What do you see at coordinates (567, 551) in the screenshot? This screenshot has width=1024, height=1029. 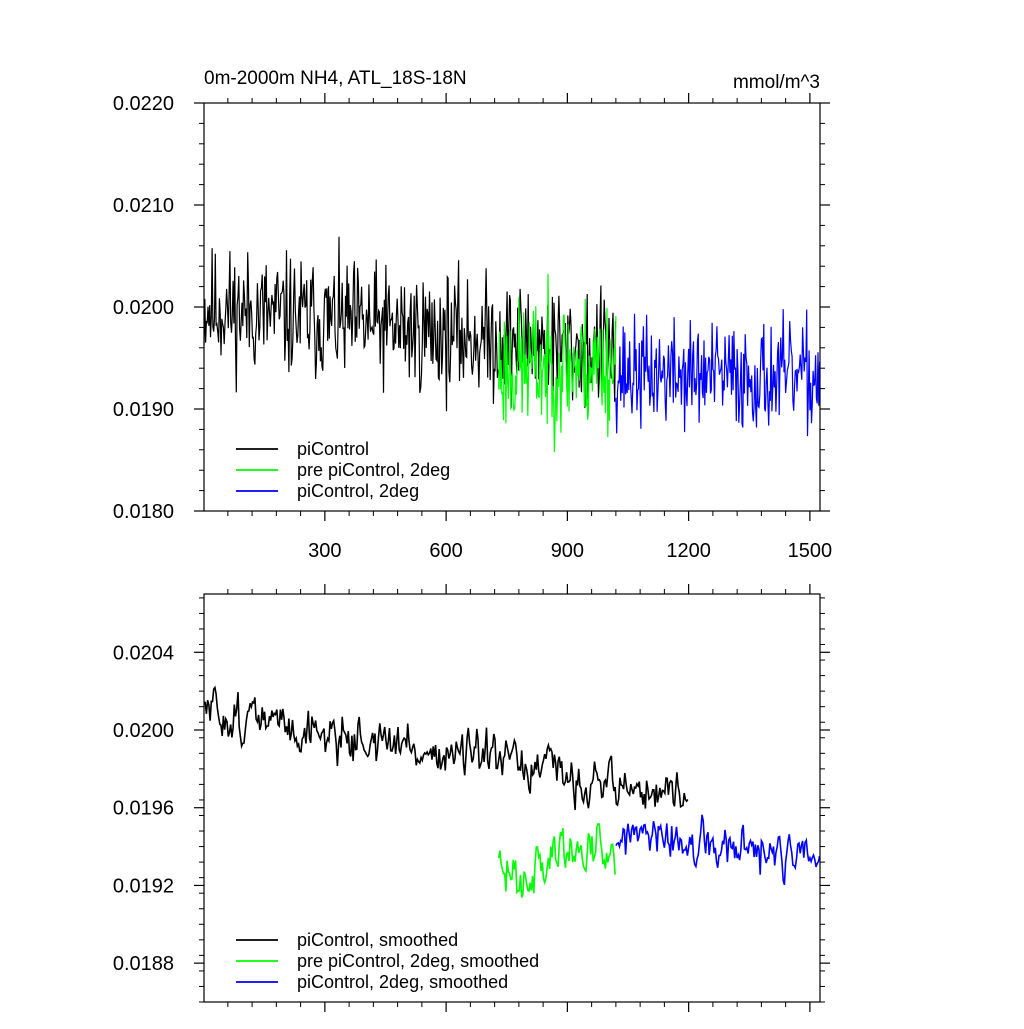 I see `x-tick-label: 900` at bounding box center [567, 551].